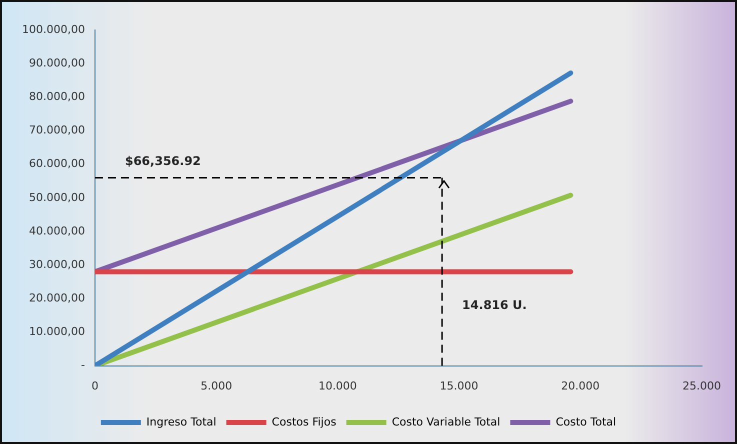 The height and width of the screenshot is (444, 737). I want to click on y-tick-label: 50.000,00, so click(56, 197).